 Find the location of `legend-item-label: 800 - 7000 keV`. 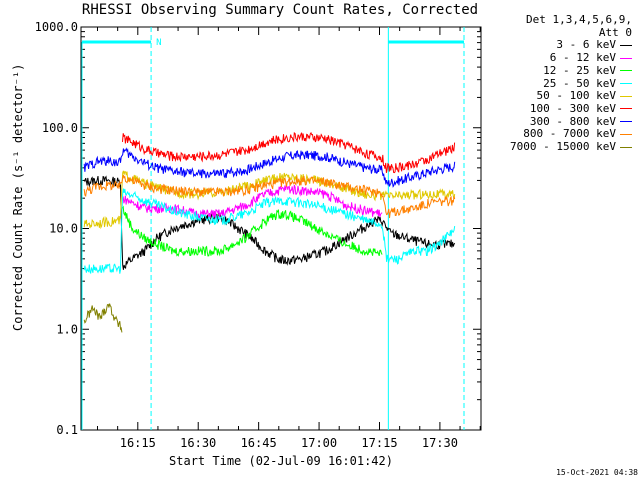

legend-item-label: 800 - 7000 keV is located at coordinates (569, 134).